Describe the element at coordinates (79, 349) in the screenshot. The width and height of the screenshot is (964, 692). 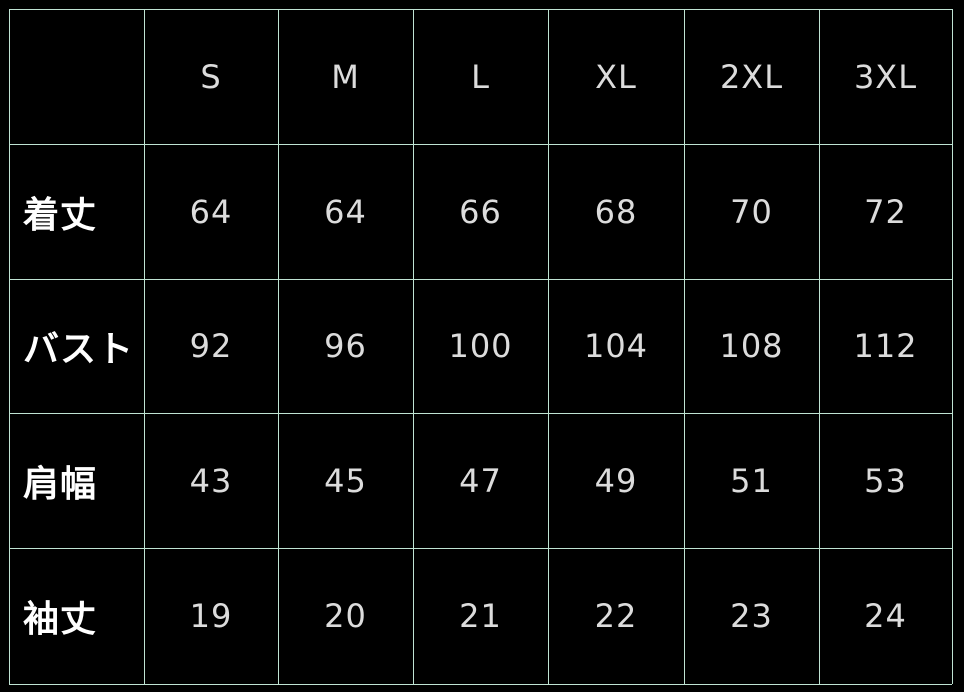
I see `row-header-text: バスト` at that location.